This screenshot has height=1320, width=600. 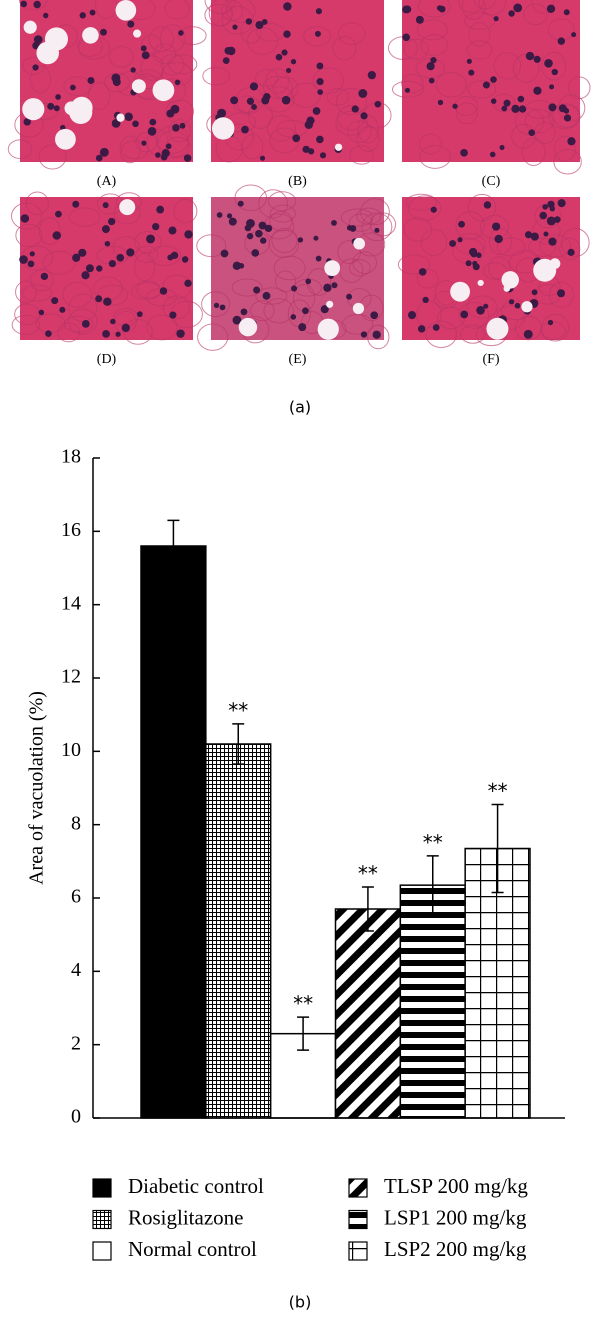 What do you see at coordinates (71, 603) in the screenshot?
I see `y-tick-label: 14` at bounding box center [71, 603].